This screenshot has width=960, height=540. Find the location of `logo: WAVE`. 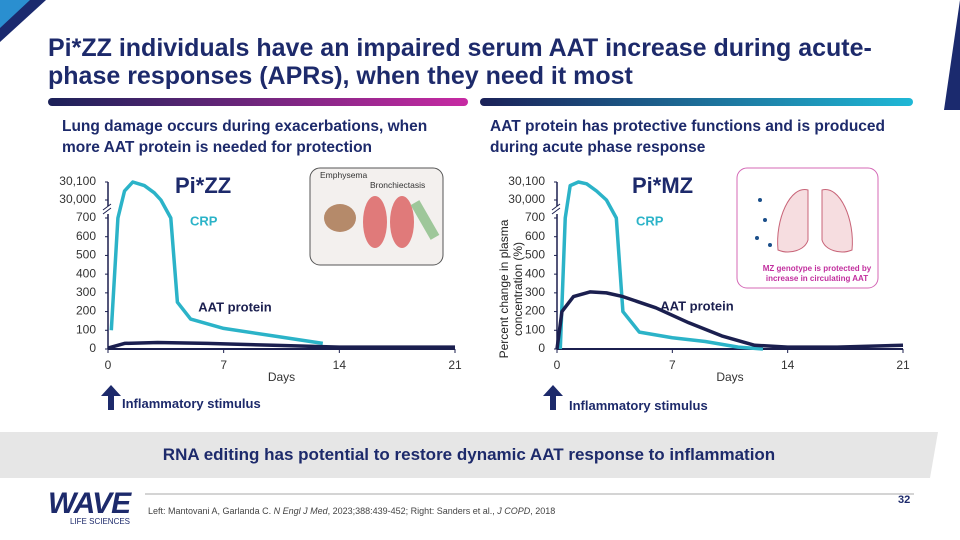

logo: WAVE is located at coordinates (89, 503).